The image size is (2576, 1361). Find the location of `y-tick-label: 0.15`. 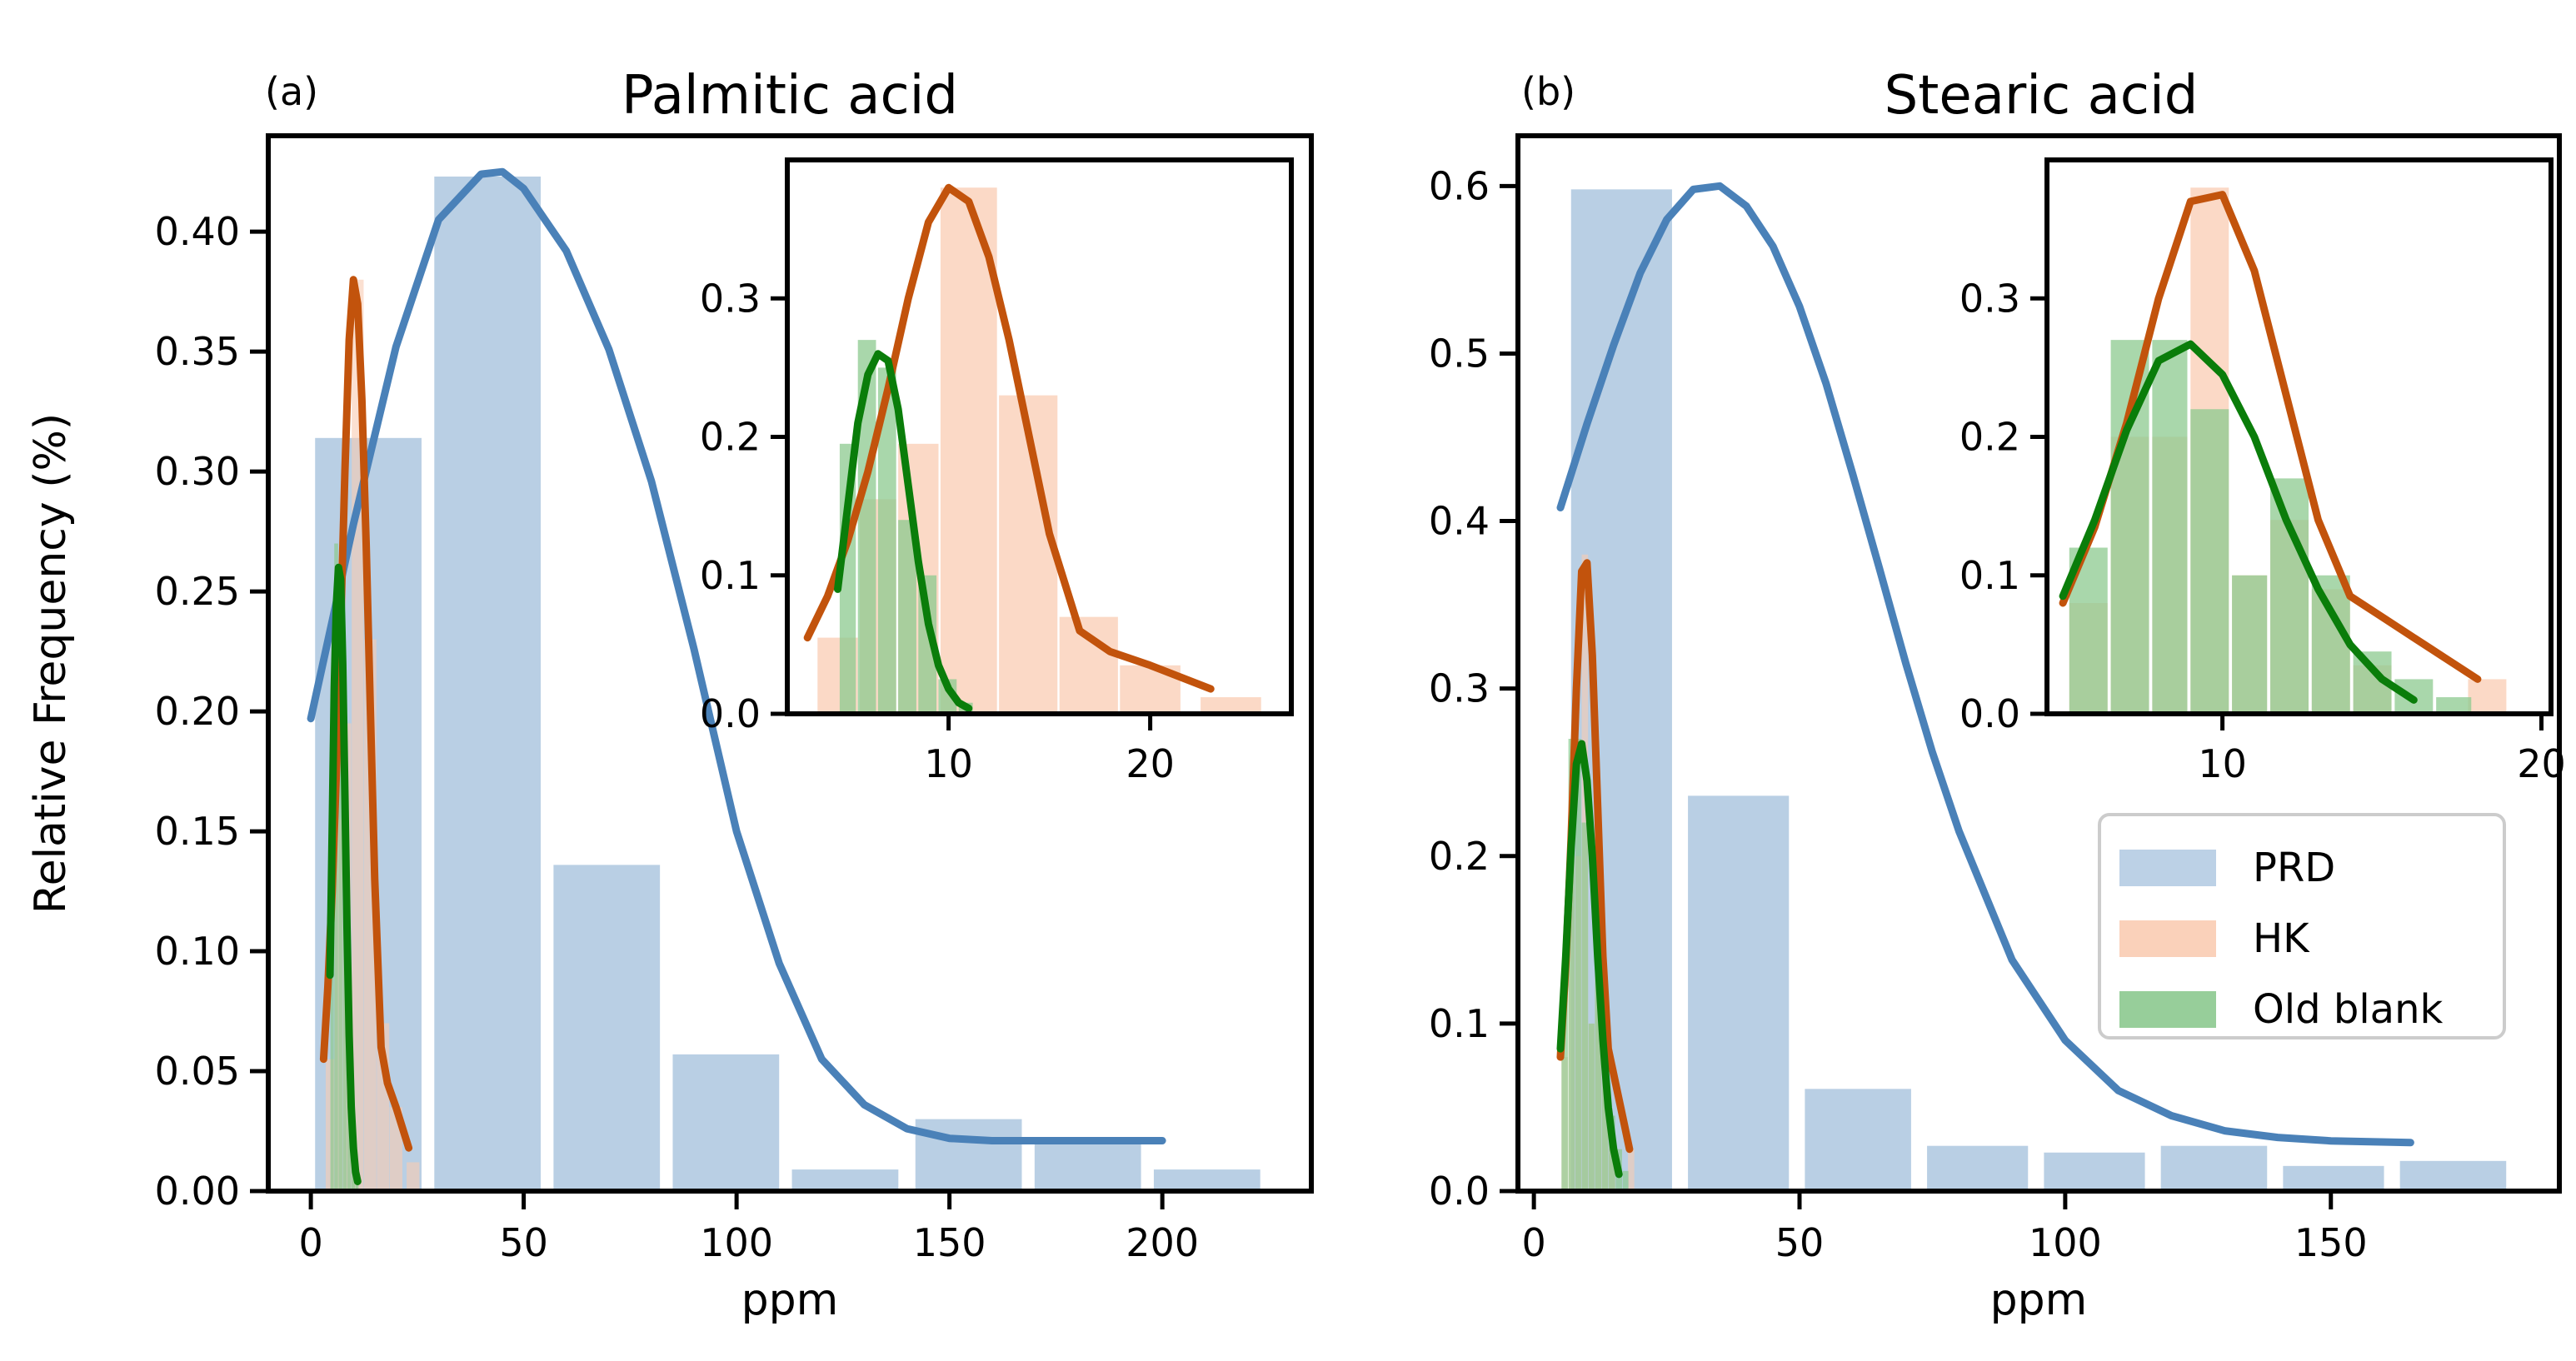

y-tick-label: 0.15 is located at coordinates (197, 832).